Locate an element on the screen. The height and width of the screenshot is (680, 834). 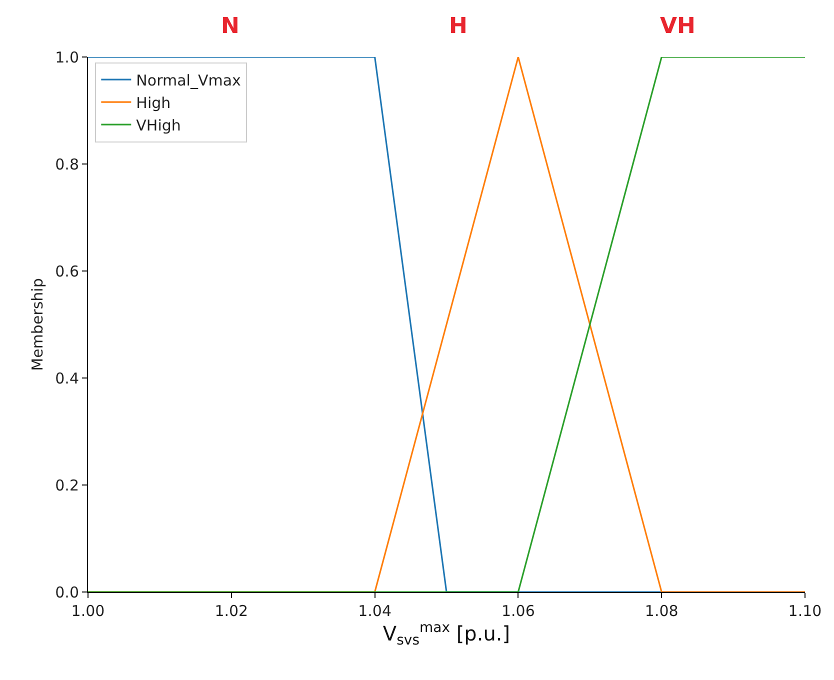
y-tick-label: 0.0 is located at coordinates (67, 592).